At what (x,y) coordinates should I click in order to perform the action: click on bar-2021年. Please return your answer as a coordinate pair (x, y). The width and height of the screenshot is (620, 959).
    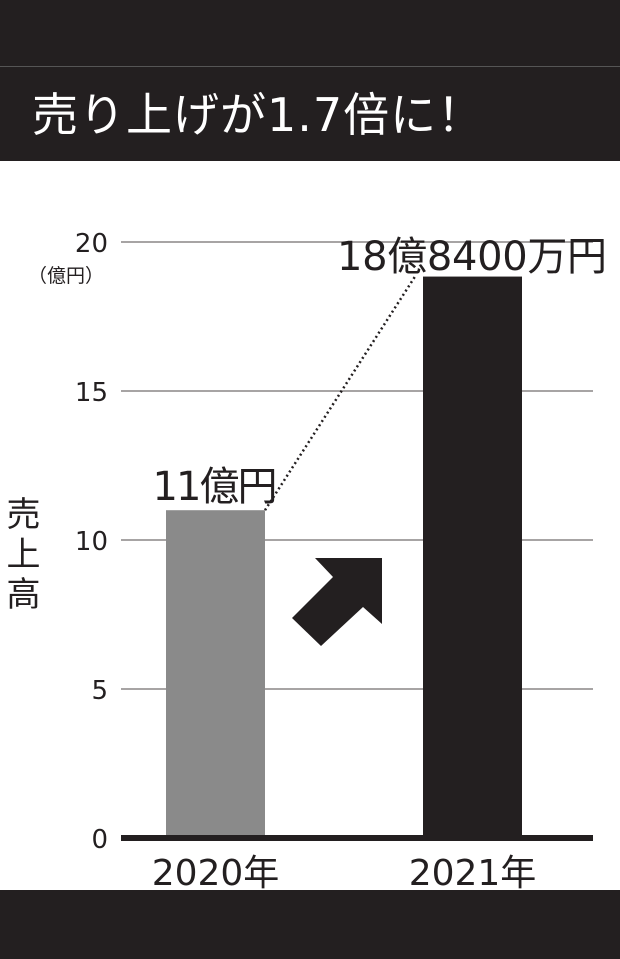
    Looking at the image, I should click on (472, 557).